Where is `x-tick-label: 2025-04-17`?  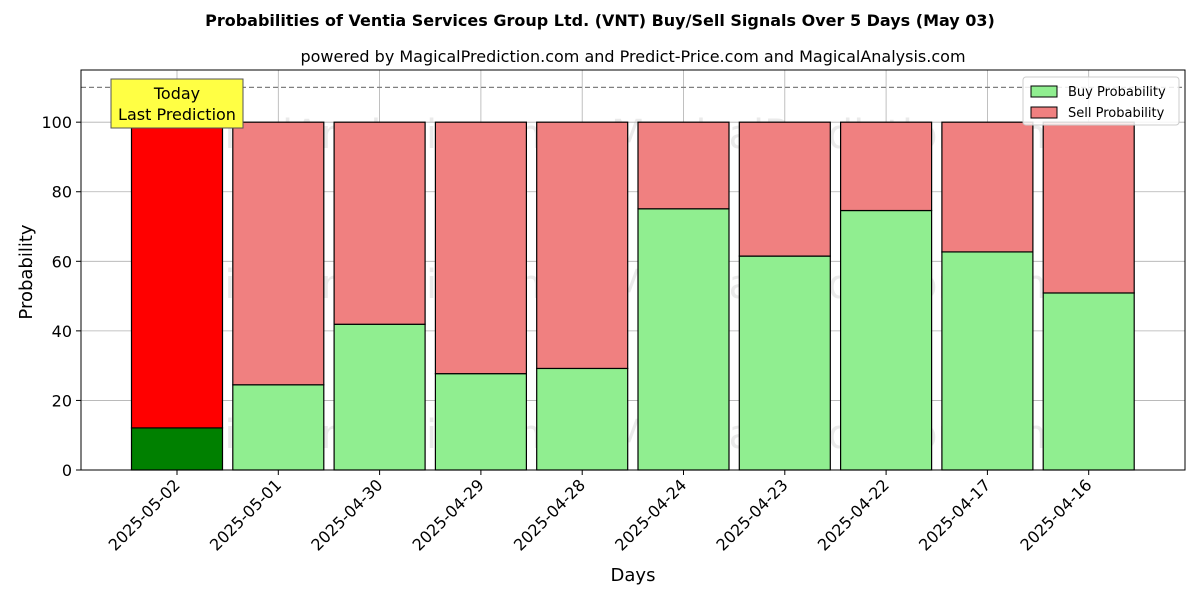 x-tick-label: 2025-04-17 is located at coordinates (954, 514).